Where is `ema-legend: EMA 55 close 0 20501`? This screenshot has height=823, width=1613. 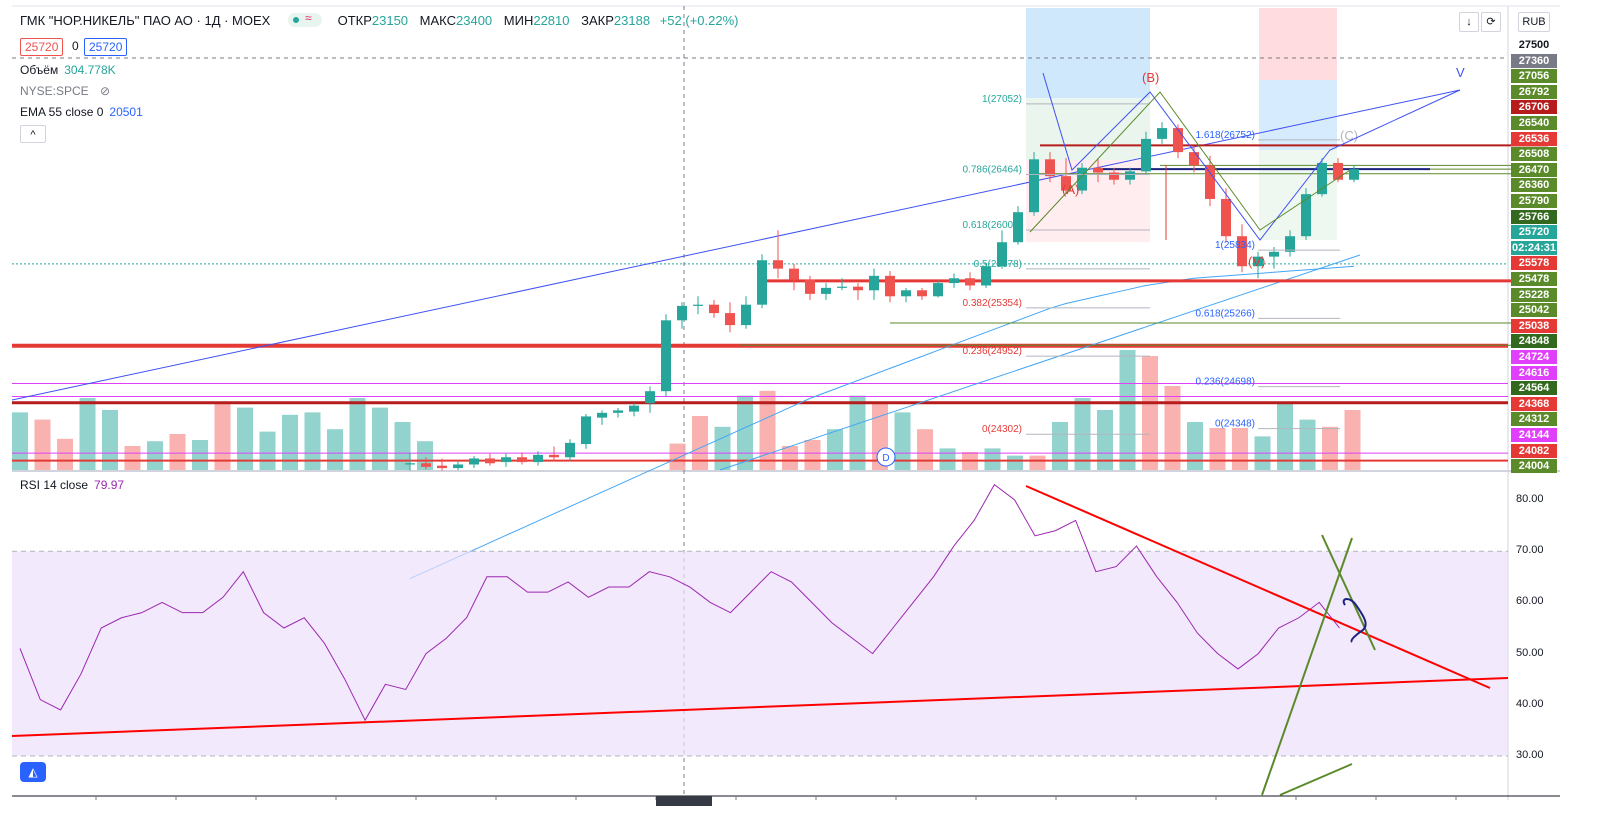 ema-legend: EMA 55 close 0 20501 is located at coordinates (81, 112).